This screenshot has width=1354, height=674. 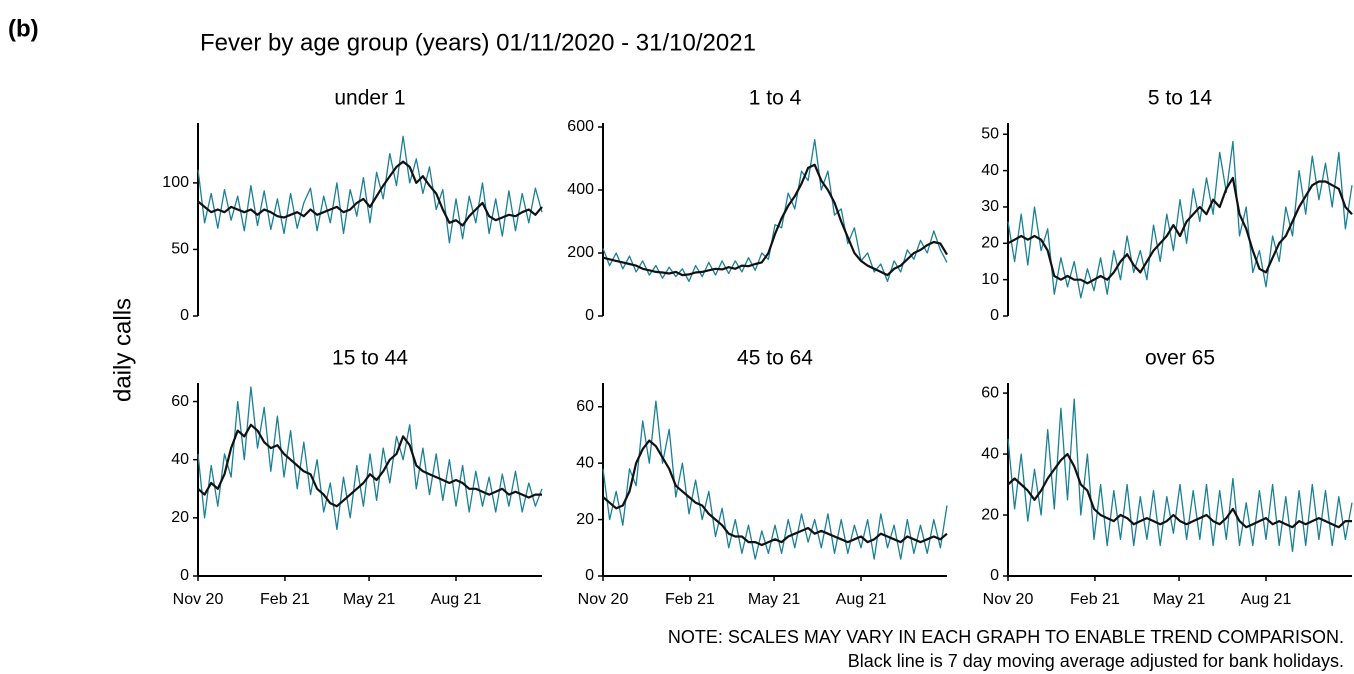 What do you see at coordinates (990, 279) in the screenshot?
I see `y-tick-label: 10` at bounding box center [990, 279].